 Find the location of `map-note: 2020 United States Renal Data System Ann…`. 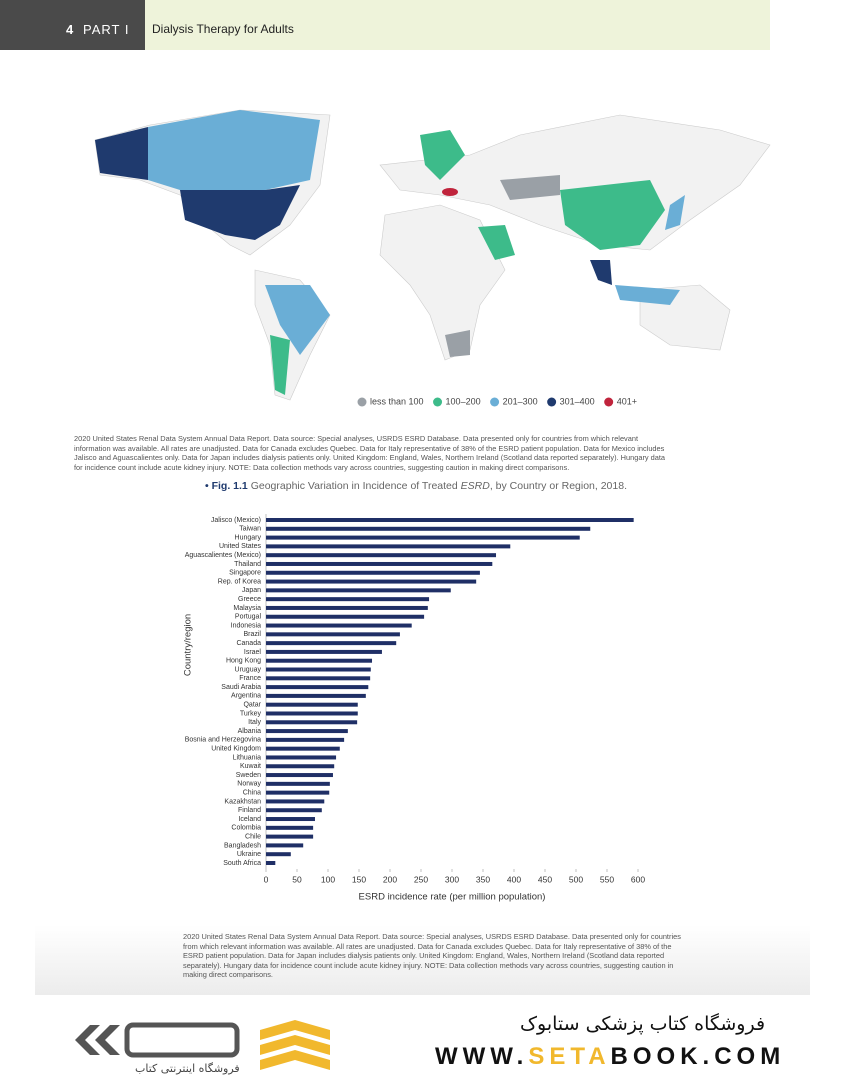

map-note: 2020 United States Renal Data System Ann… is located at coordinates (370, 453).